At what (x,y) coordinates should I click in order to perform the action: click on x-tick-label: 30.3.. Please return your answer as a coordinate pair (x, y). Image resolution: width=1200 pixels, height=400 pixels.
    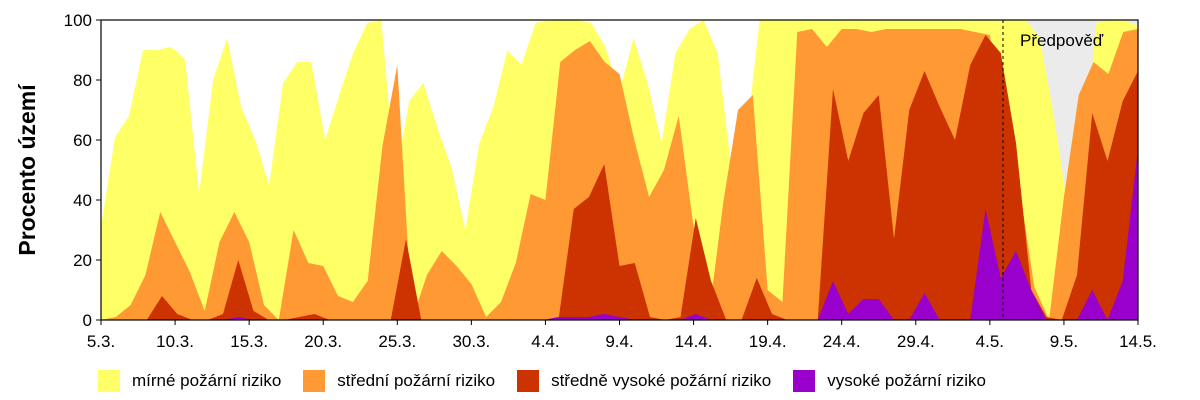
    Looking at the image, I should click on (471, 341).